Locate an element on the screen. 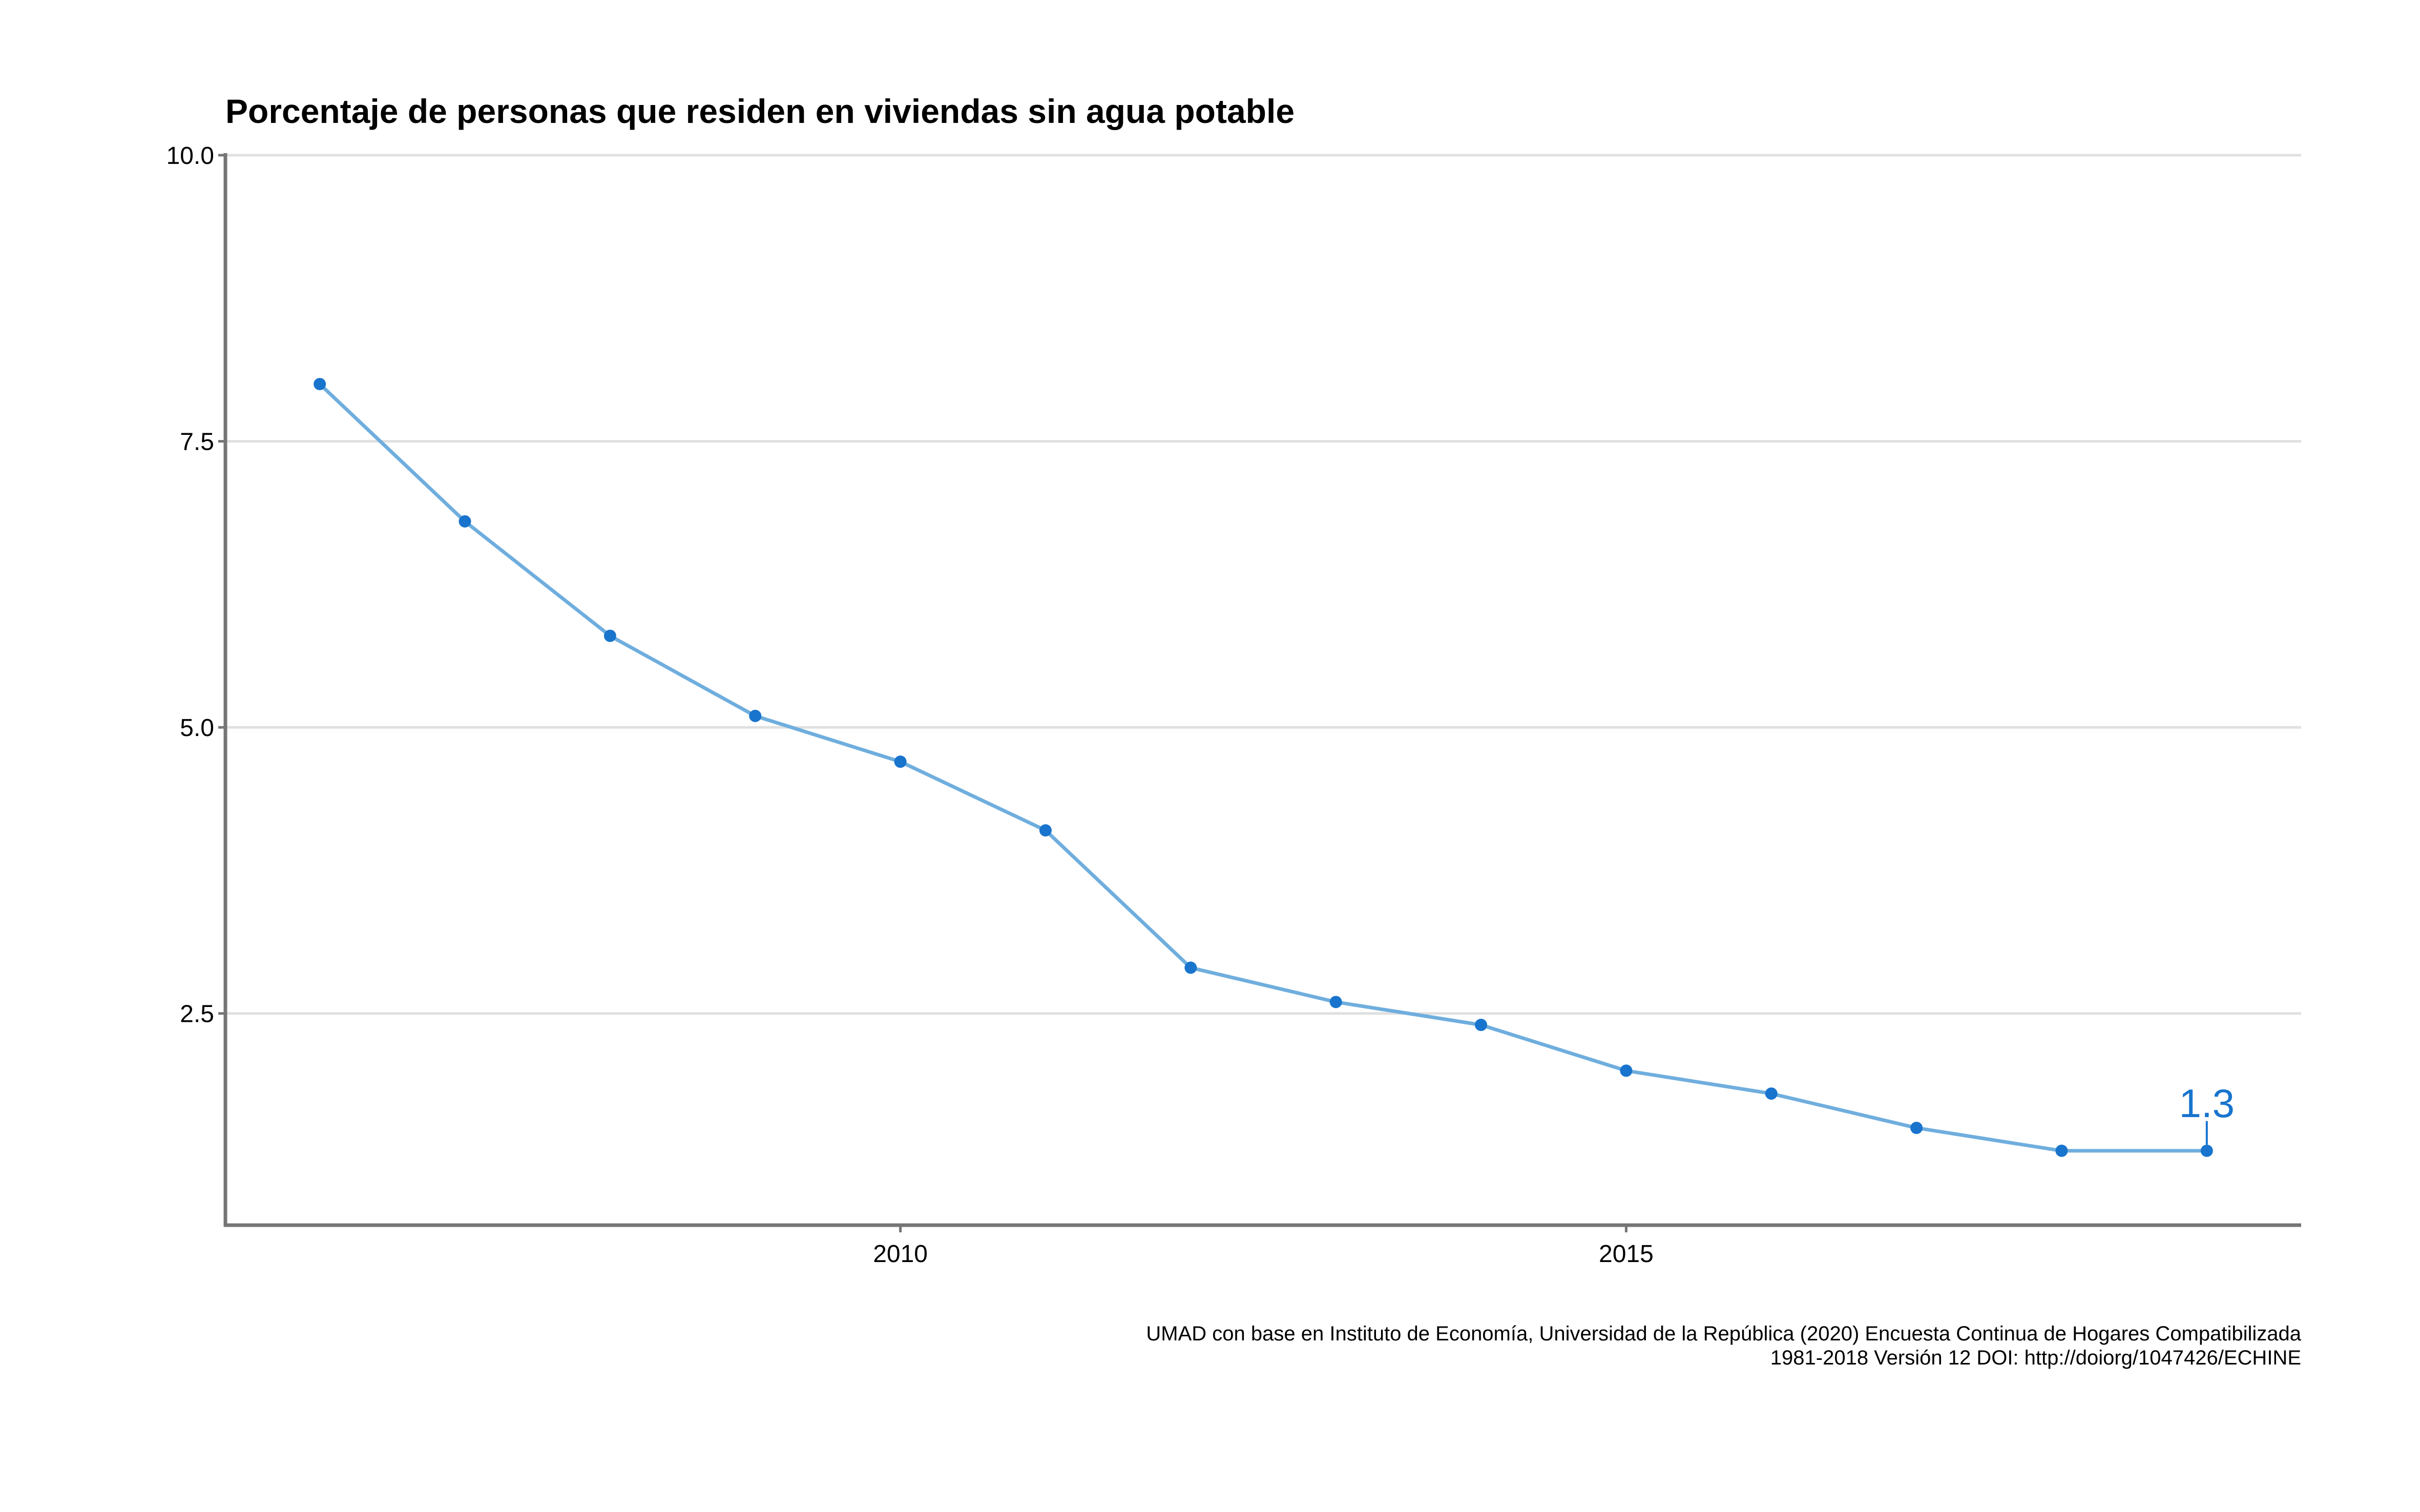 The height and width of the screenshot is (1512, 2420). annotation-group: 1.3 is located at coordinates (2207, 1113).